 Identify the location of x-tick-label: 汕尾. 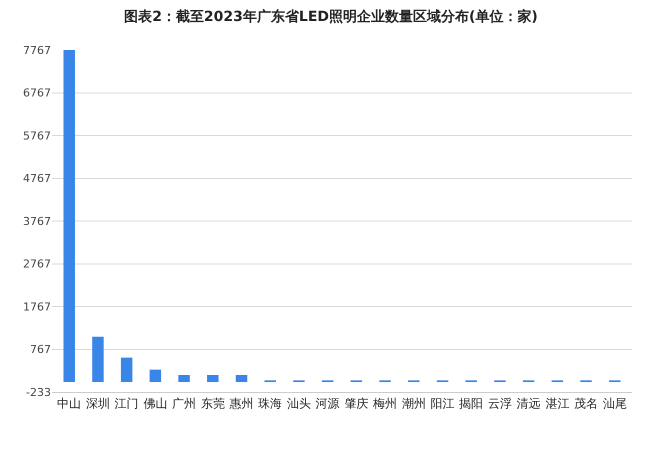
(614, 403).